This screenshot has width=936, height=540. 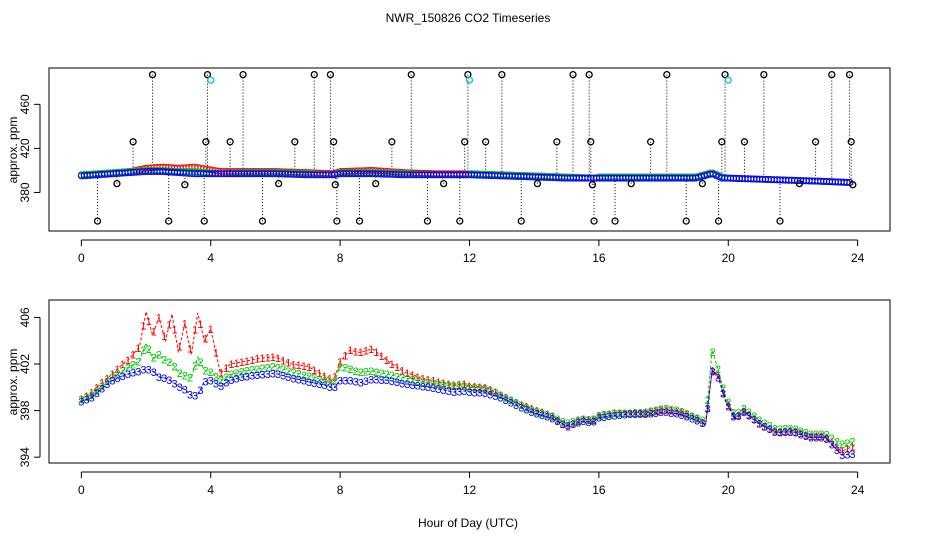 What do you see at coordinates (470, 490) in the screenshot?
I see `bottom-x-tick-label: 12` at bounding box center [470, 490].